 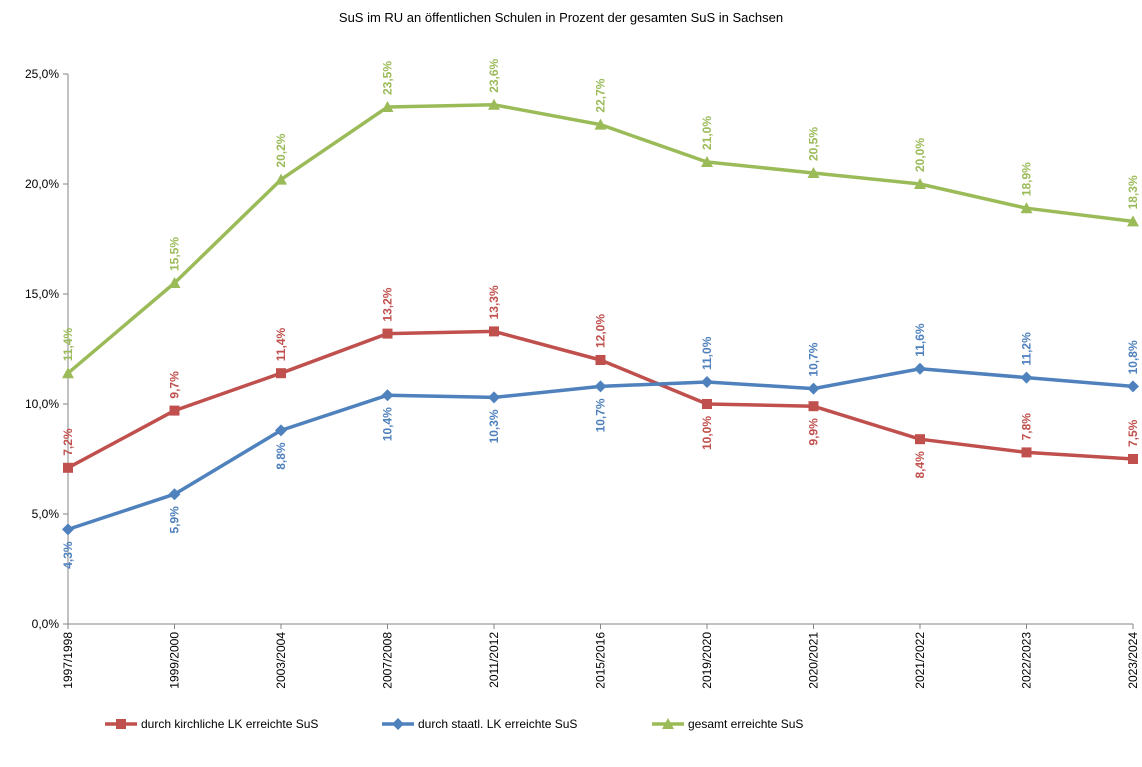 What do you see at coordinates (745, 724) in the screenshot?
I see `legend-label: gesamt erreichte SuS` at bounding box center [745, 724].